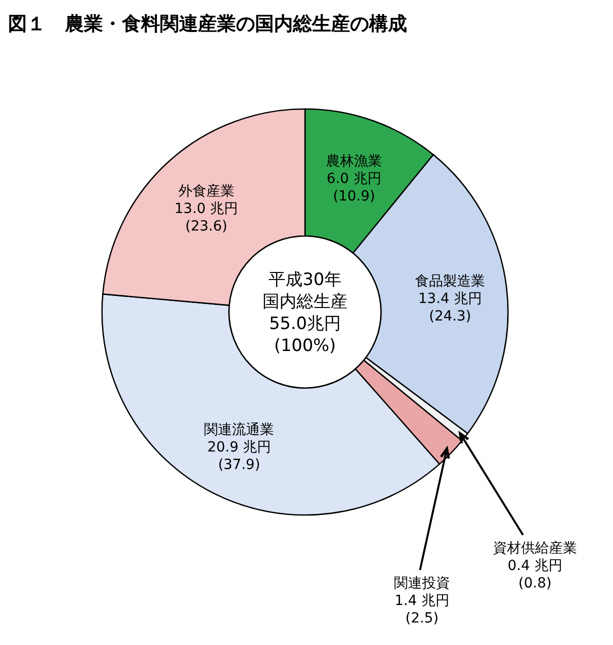 The height and width of the screenshot is (645, 613). What do you see at coordinates (206, 192) in the screenshot?
I see `slice-label: 外食産業` at bounding box center [206, 192].